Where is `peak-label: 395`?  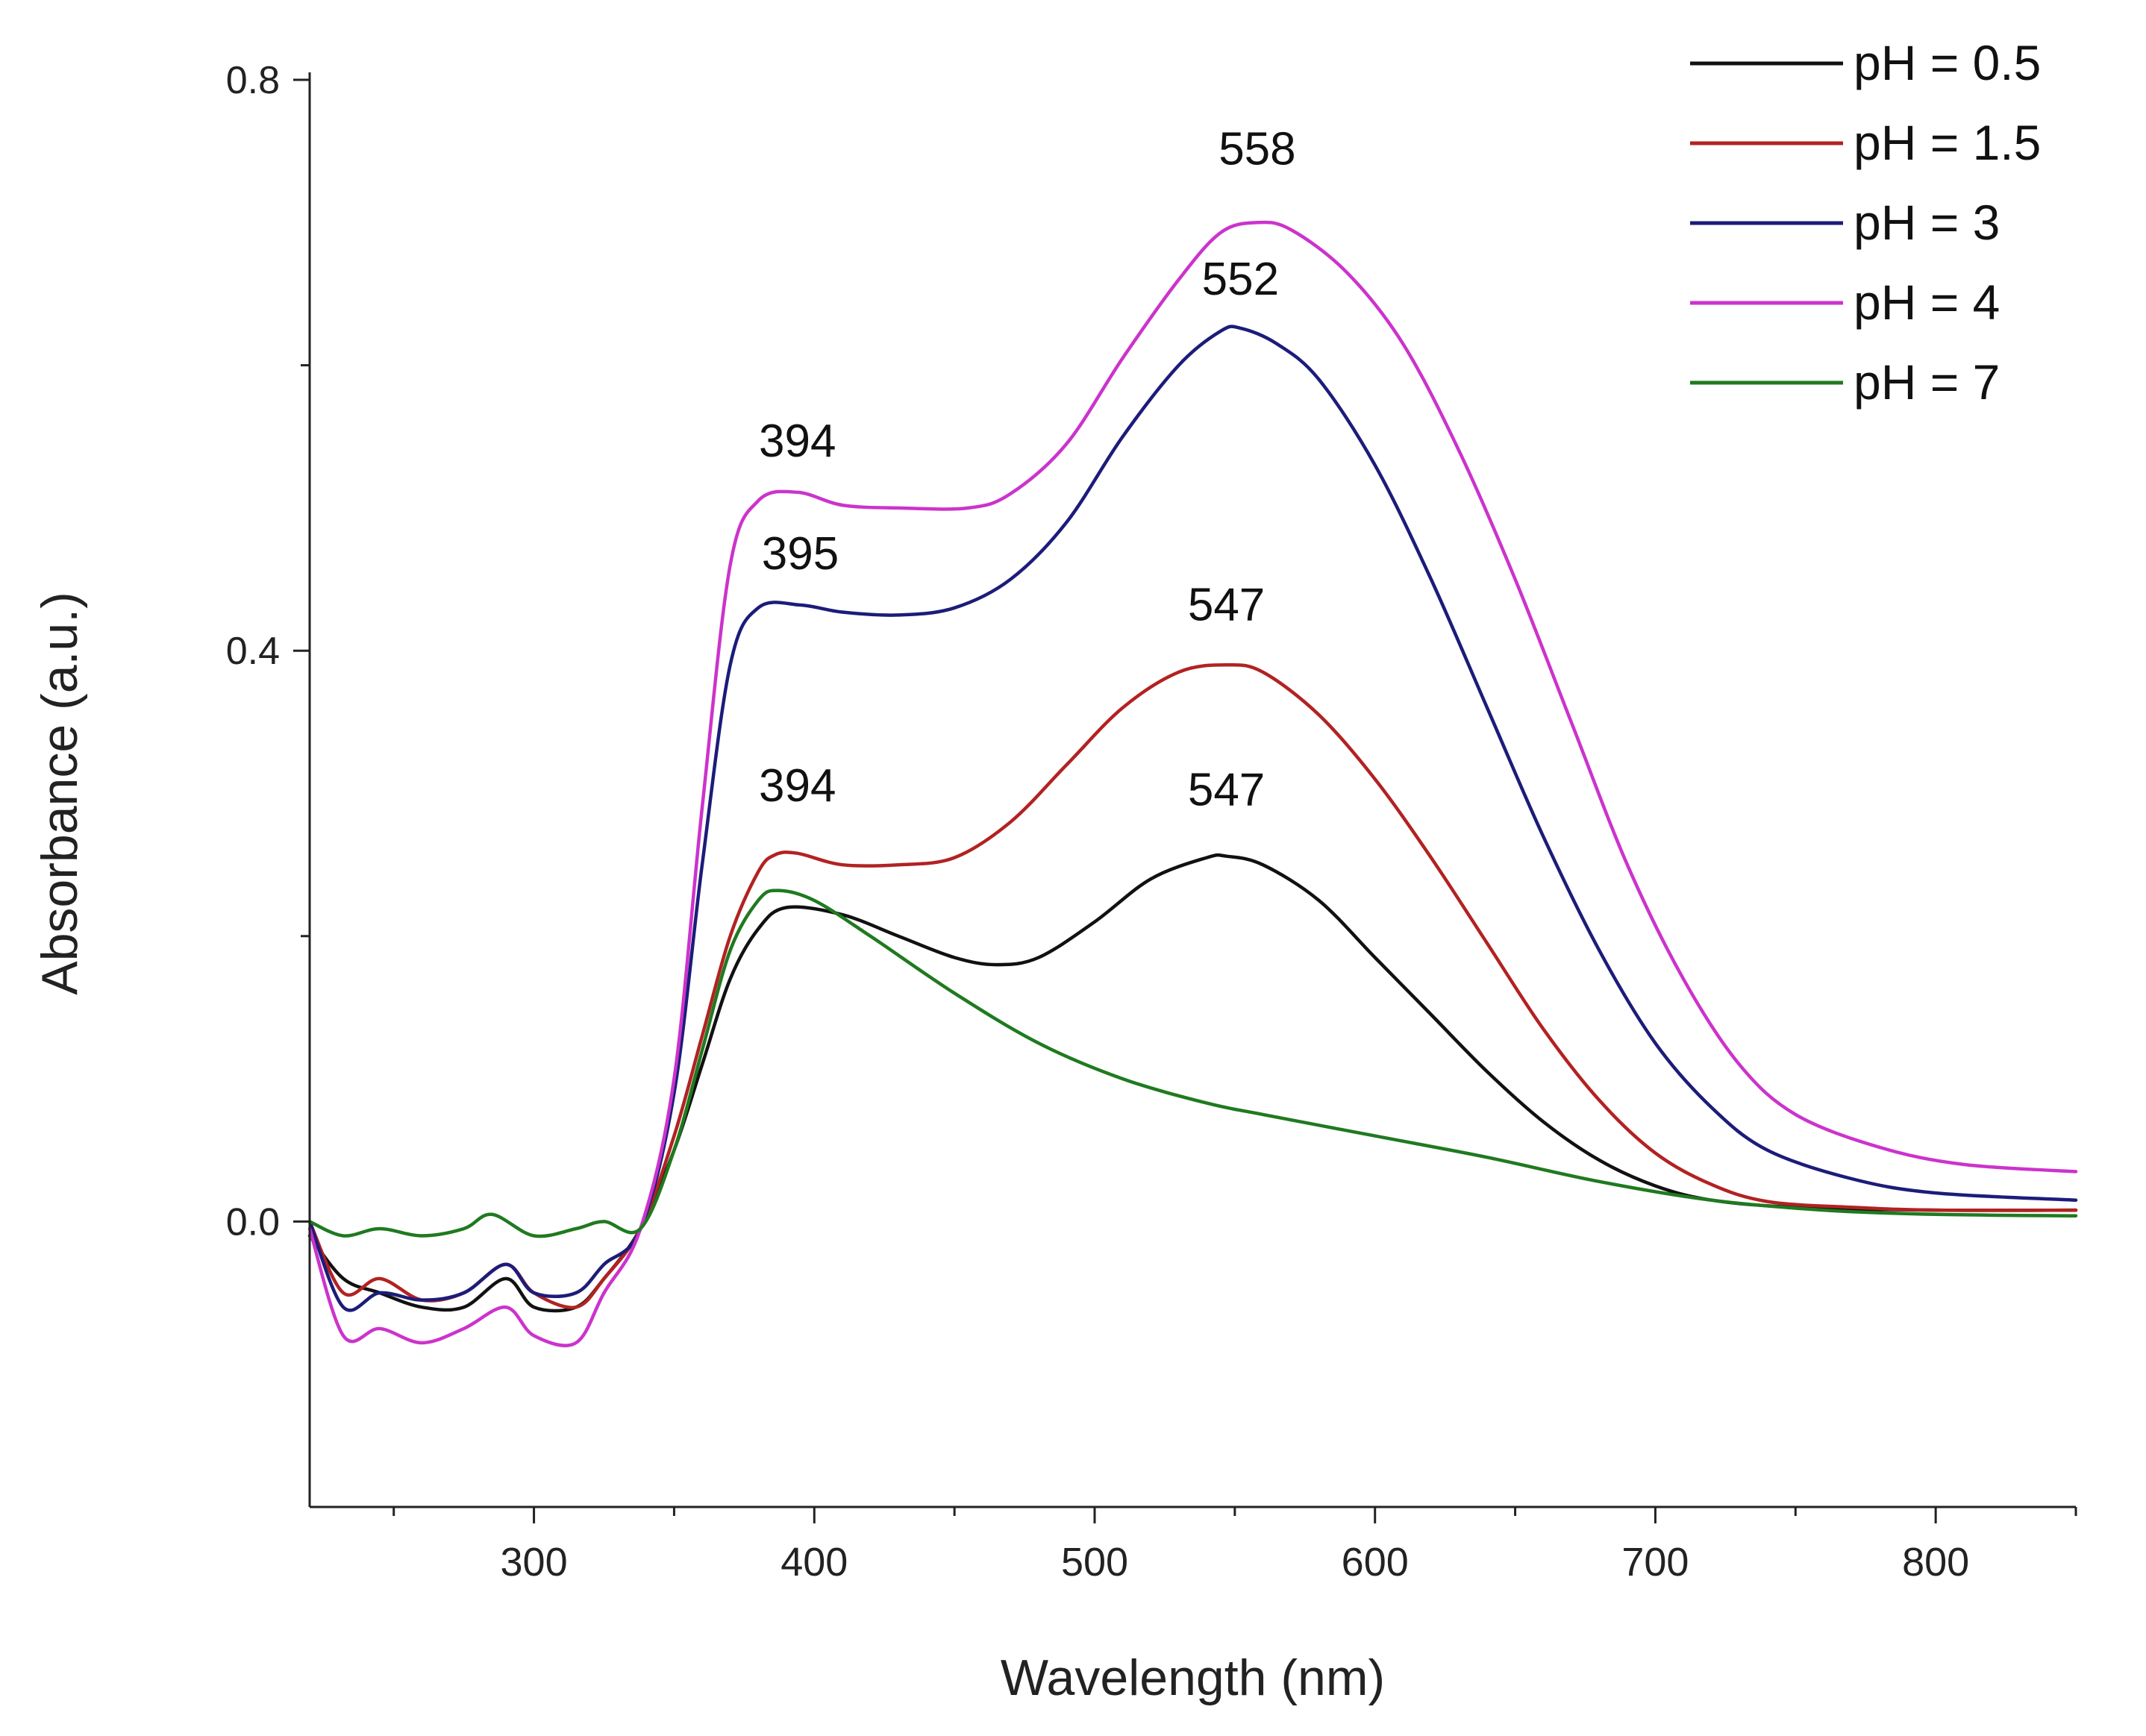 peak-label: 395 is located at coordinates (800, 554).